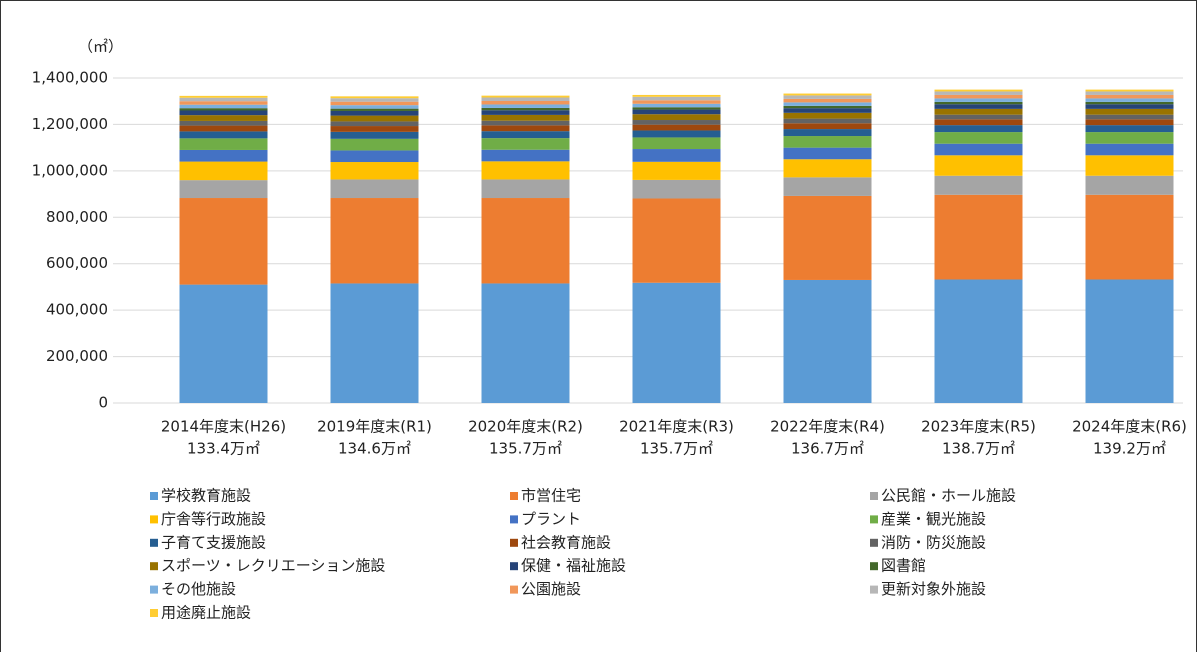 Image resolution: width=1198 pixels, height=652 pixels. What do you see at coordinates (103, 403) in the screenshot?
I see `y-tick-label: 0` at bounding box center [103, 403].